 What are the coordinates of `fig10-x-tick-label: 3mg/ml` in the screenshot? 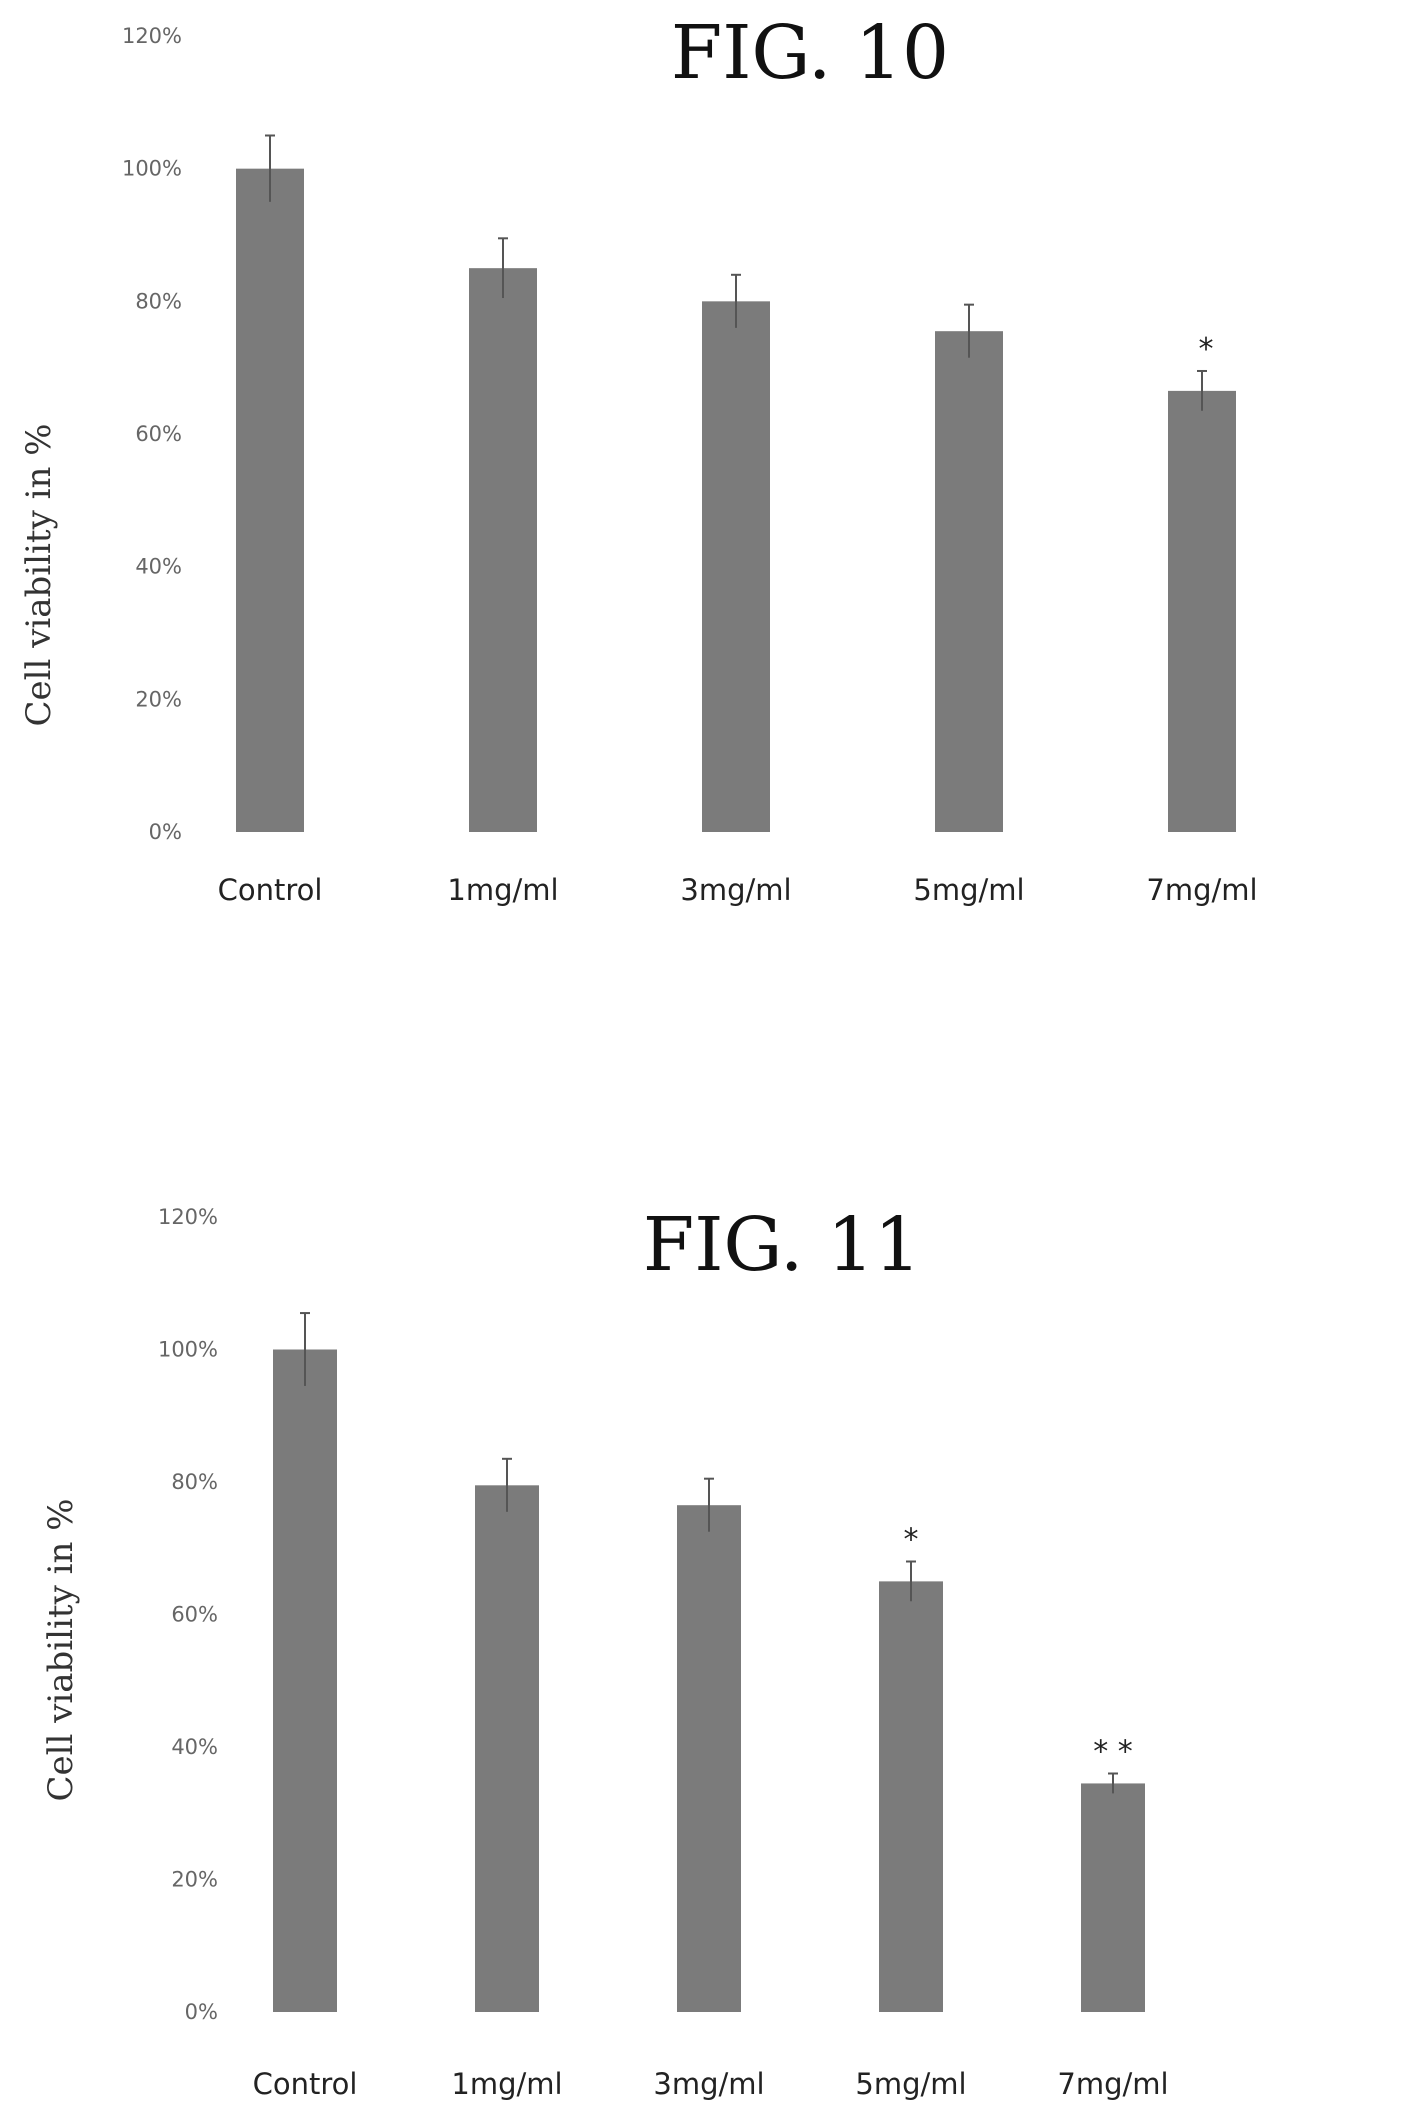 It's located at (735, 890).